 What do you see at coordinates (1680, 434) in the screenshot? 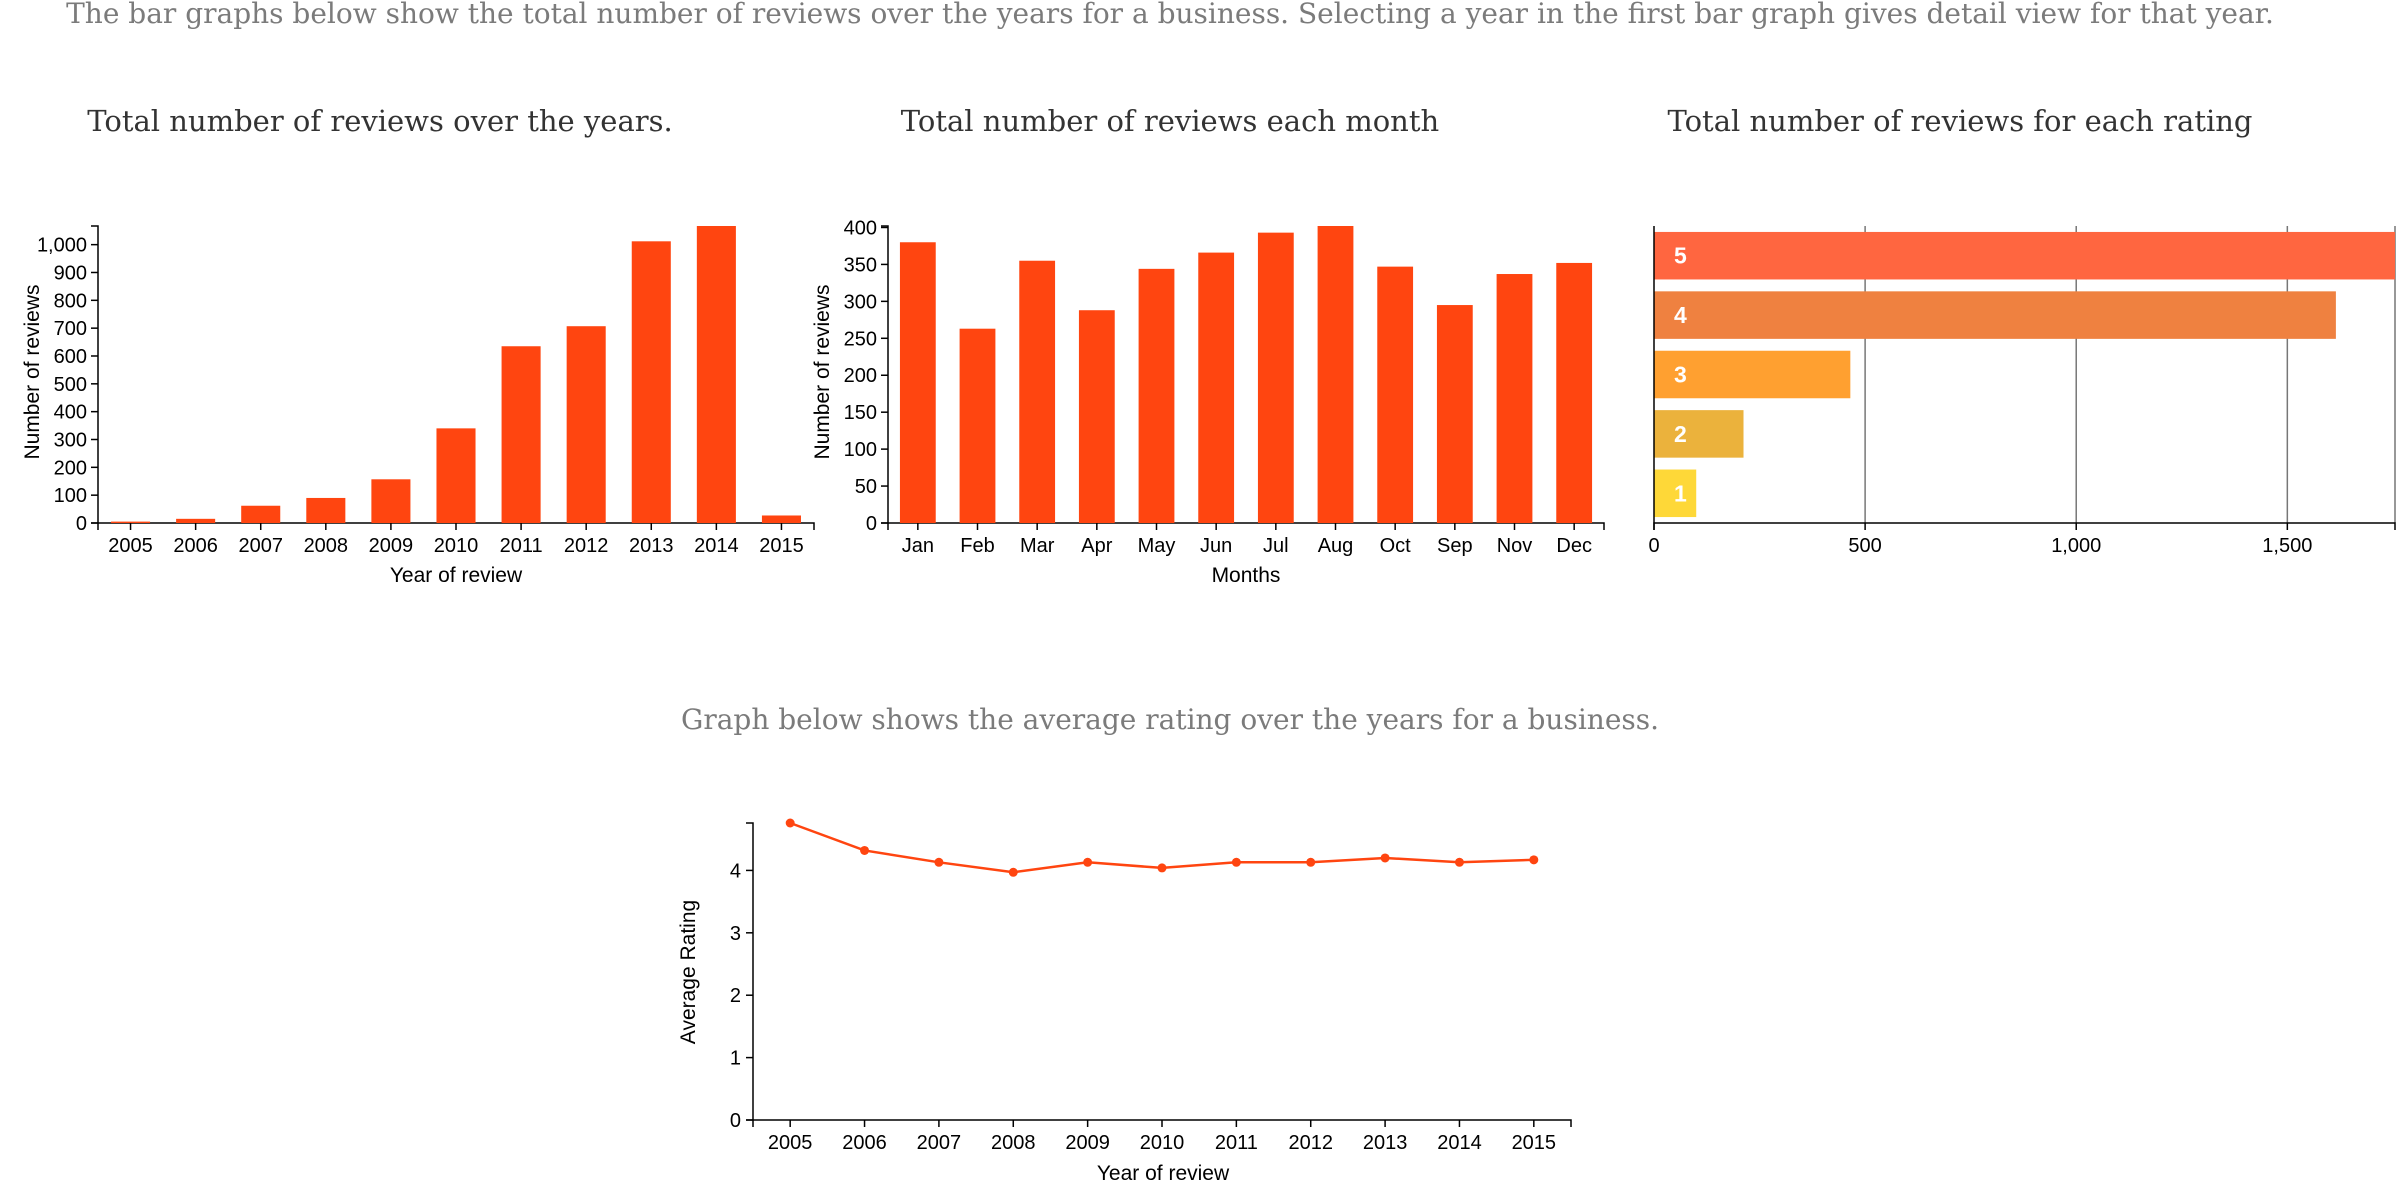
I see `bar-label-rating-2: 2` at bounding box center [1680, 434].